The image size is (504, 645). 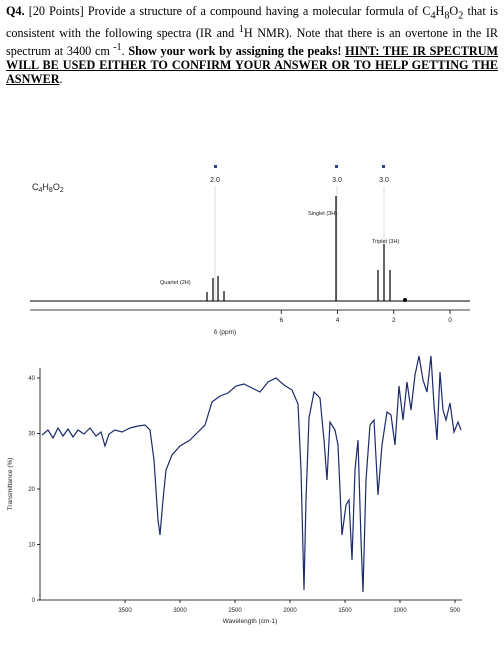 I want to click on x-tick-label: 3500, so click(x=125, y=611).